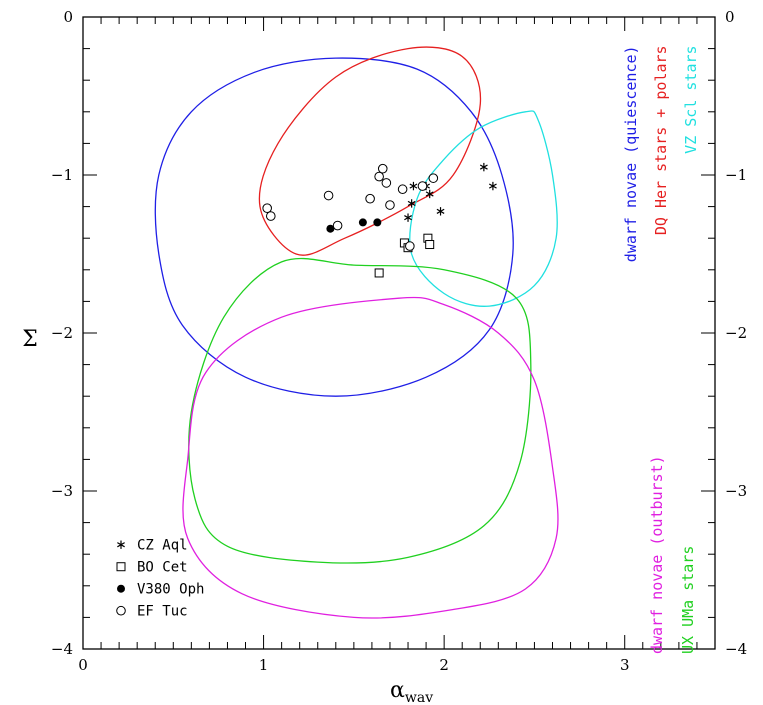 This screenshot has height=705, width=763. What do you see at coordinates (631, 153) in the screenshot?
I see `region-label-dwarf-novae-quiescence-: dwarf novae (quiescence)` at bounding box center [631, 153].